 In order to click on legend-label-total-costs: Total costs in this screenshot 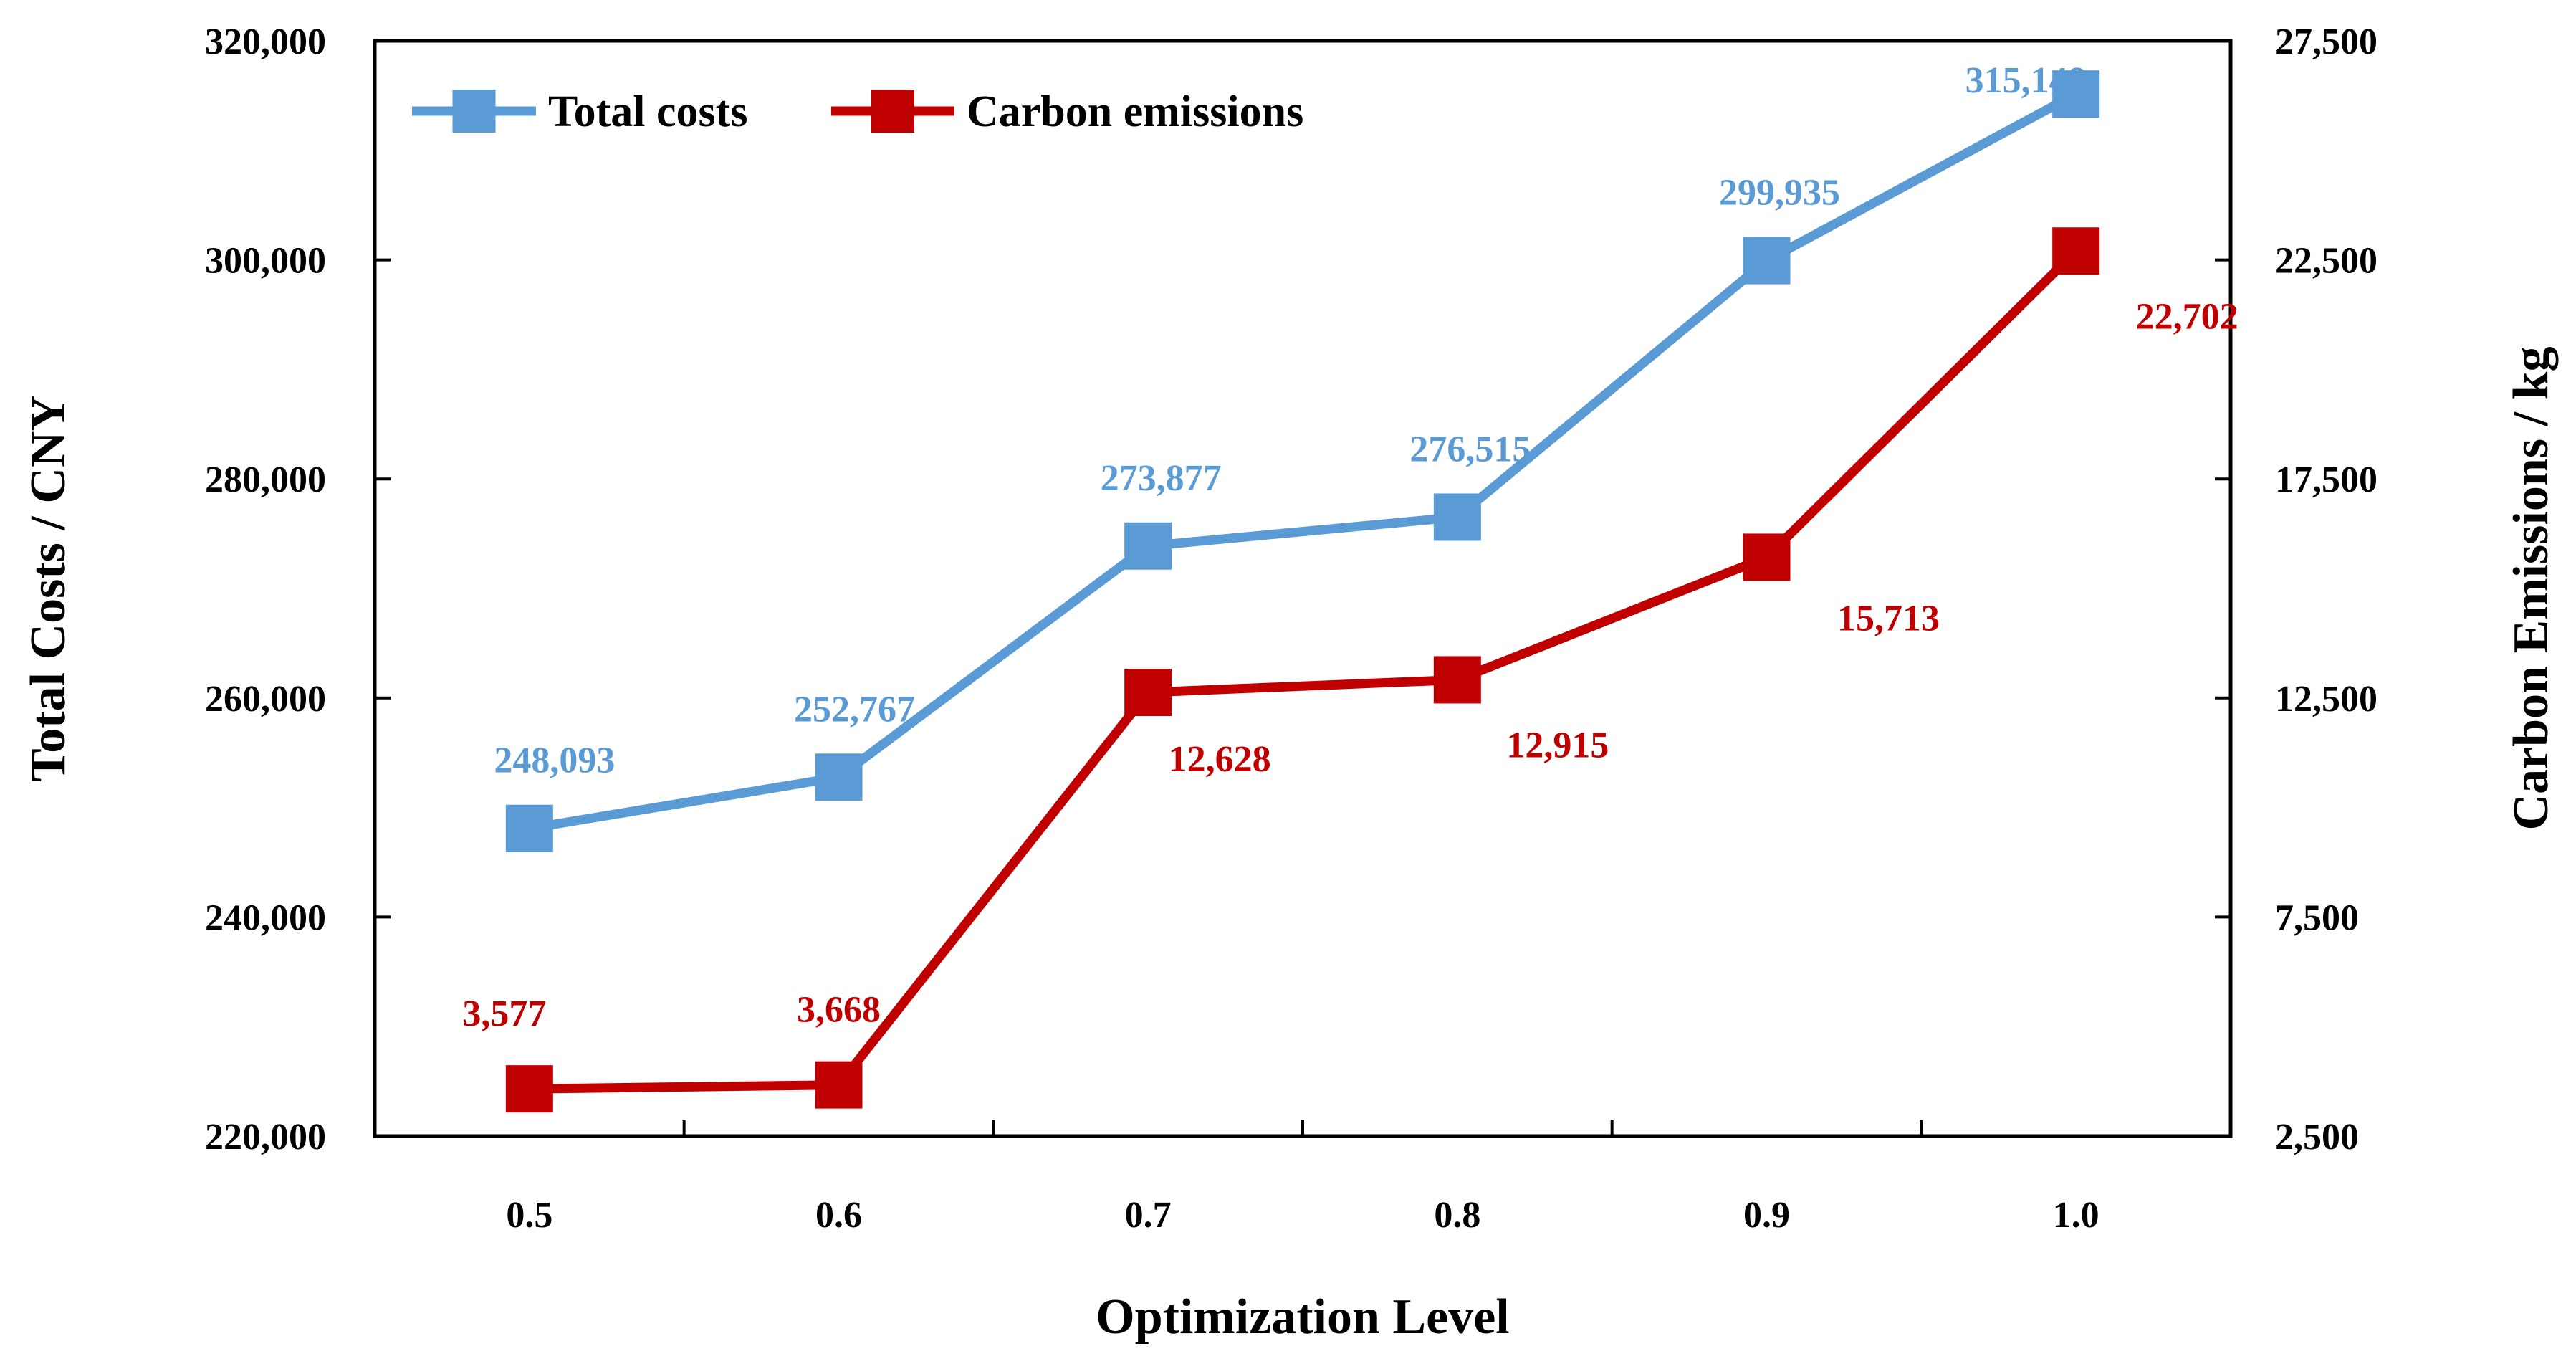, I will do `click(647, 111)`.